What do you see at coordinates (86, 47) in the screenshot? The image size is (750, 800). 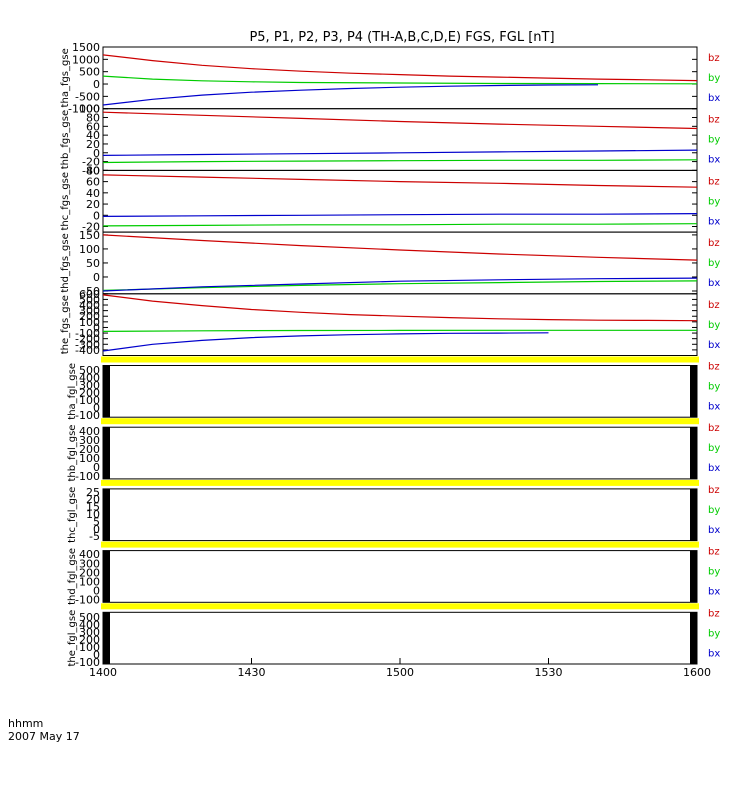 I see `y-tick-label: 1500` at bounding box center [86, 47].